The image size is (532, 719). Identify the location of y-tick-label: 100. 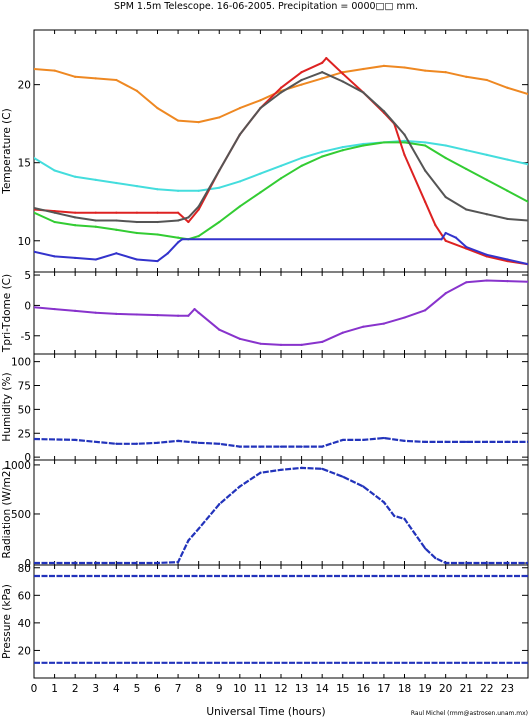
(21, 363).